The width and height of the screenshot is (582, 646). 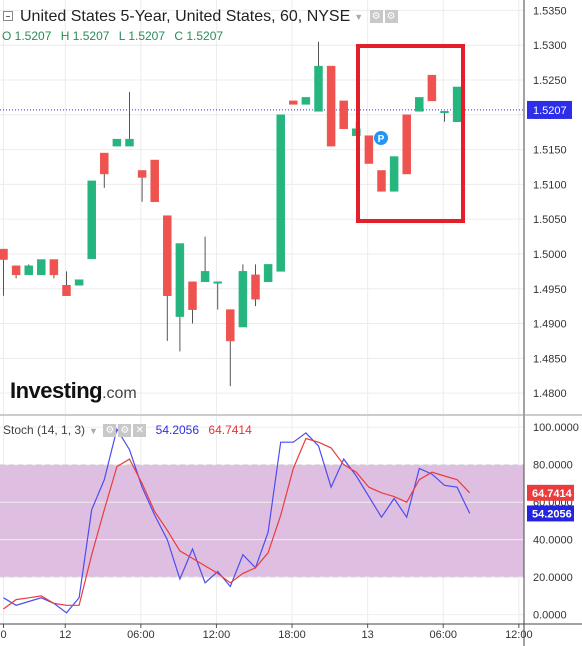 What do you see at coordinates (142, 36) in the screenshot?
I see `ohlc-low: L 1.5207` at bounding box center [142, 36].